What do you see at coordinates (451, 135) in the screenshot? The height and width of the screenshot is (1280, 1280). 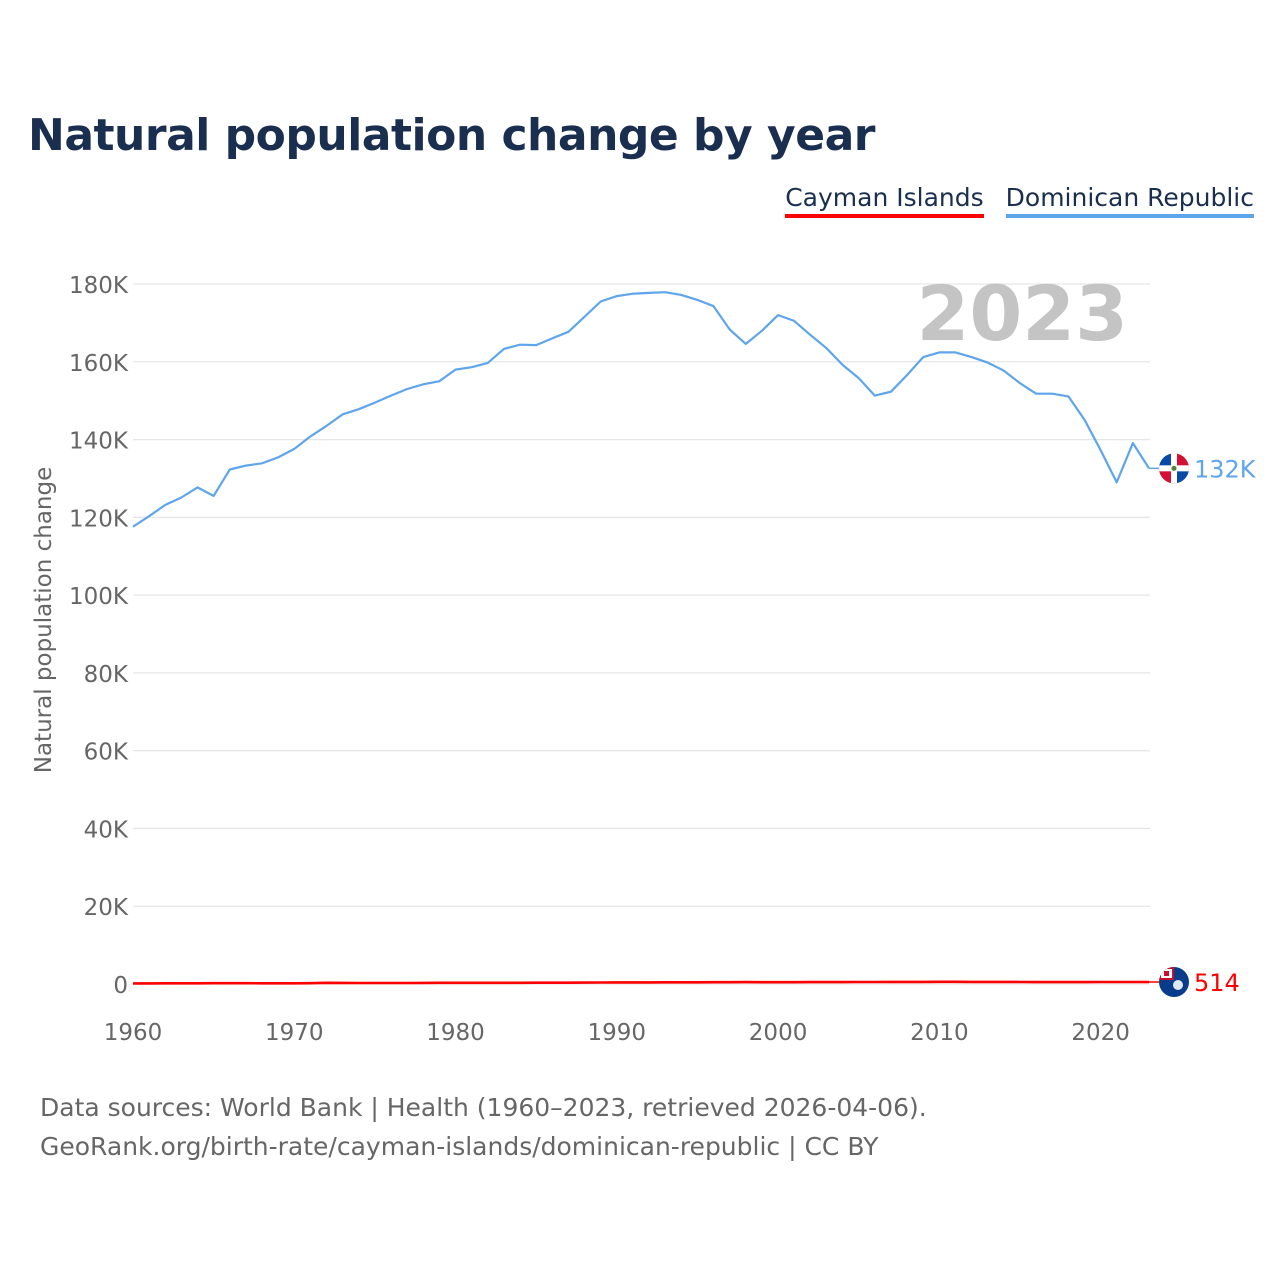 I see `chart-title: Natural population change by year` at bounding box center [451, 135].